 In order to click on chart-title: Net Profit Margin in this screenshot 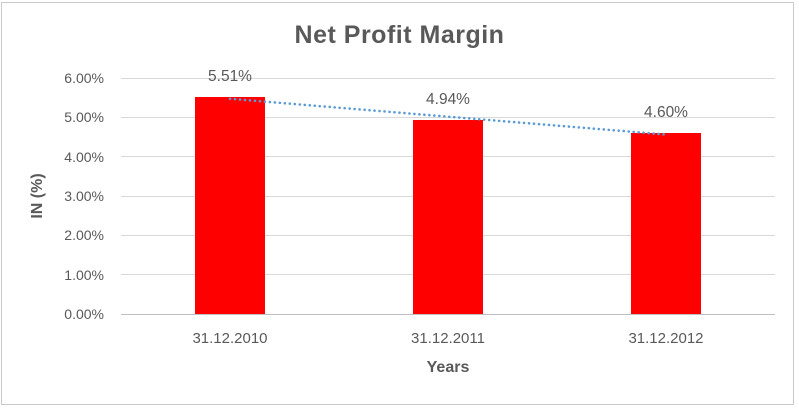, I will do `click(399, 35)`.